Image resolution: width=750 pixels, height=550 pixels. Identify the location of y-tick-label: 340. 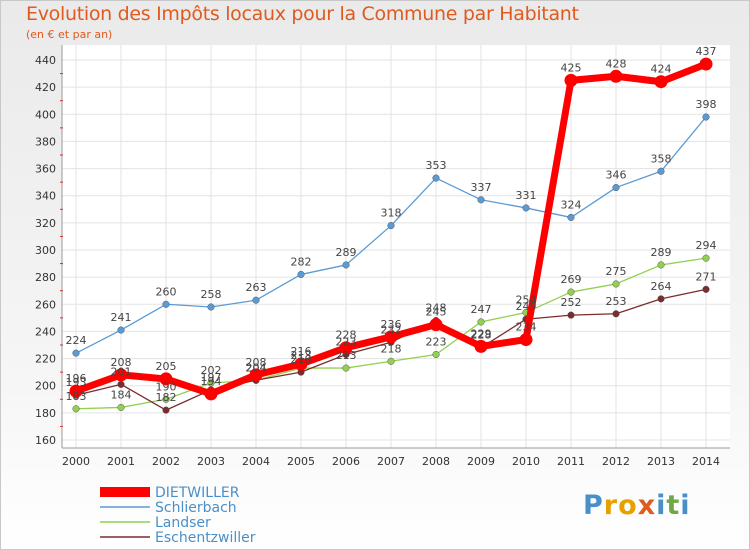
(45, 196).